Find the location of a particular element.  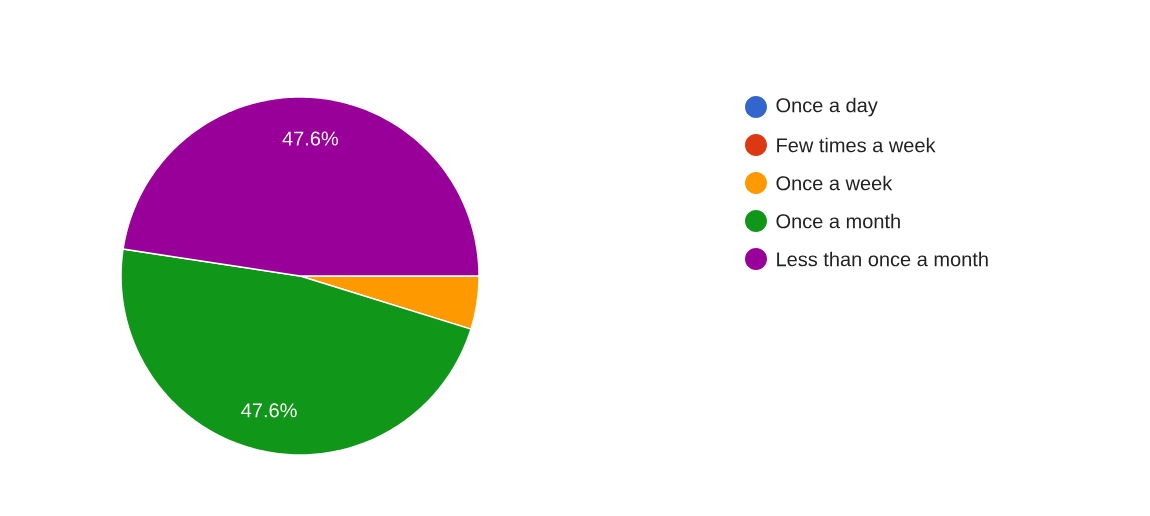

legend-label: Once a day is located at coordinates (827, 107).